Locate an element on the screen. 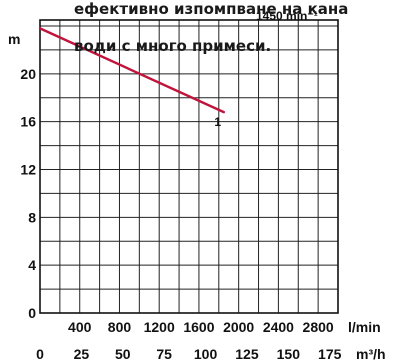 The width and height of the screenshot is (400, 363). x-tick-label-m3h: 25 is located at coordinates (82, 354).